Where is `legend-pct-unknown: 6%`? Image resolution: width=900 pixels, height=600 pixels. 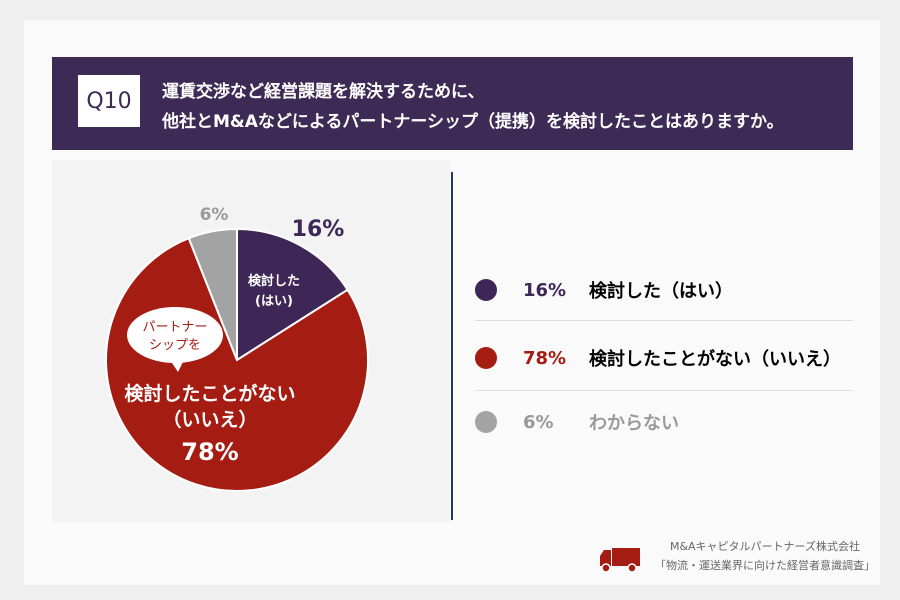
legend-pct-unknown: 6% is located at coordinates (538, 422).